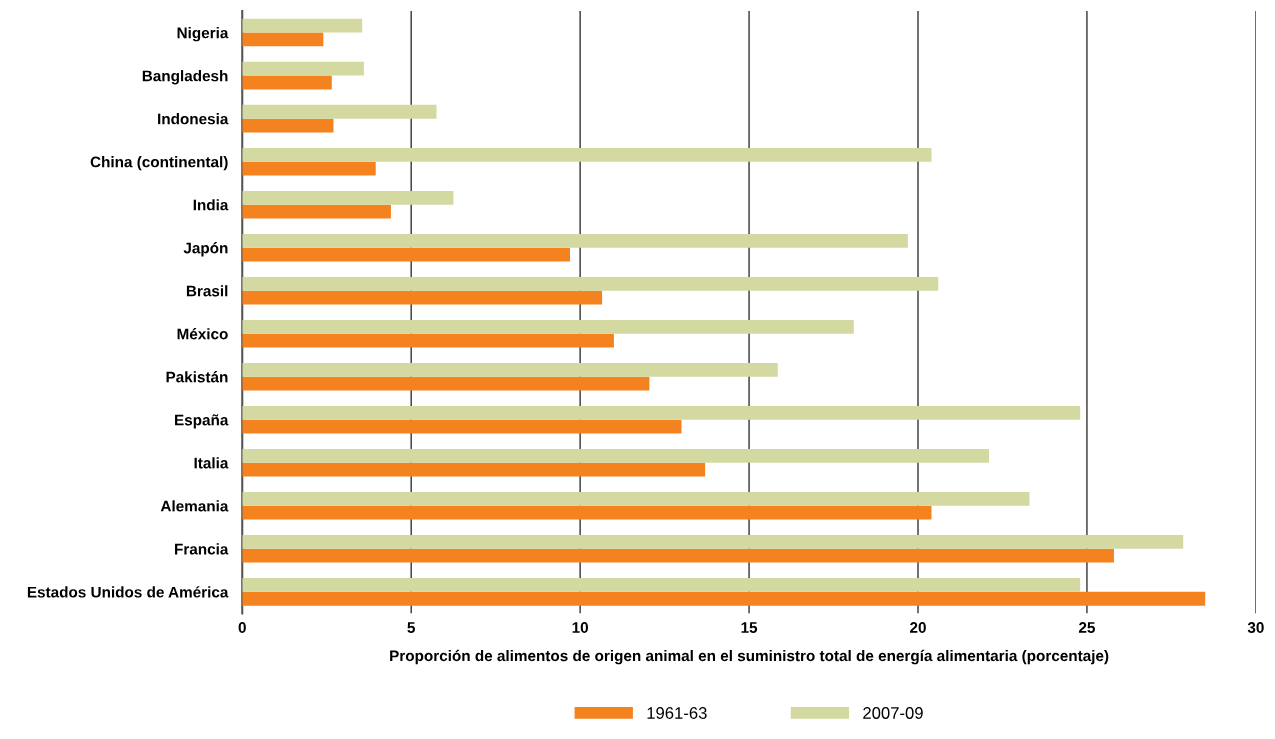 The height and width of the screenshot is (739, 1275). Describe the element at coordinates (207, 291) in the screenshot. I see `y-tick-label: Brasil` at that location.